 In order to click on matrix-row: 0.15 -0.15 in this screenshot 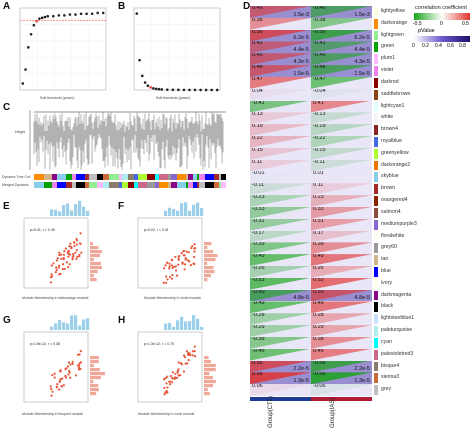, I will do `click(311, 153)`.